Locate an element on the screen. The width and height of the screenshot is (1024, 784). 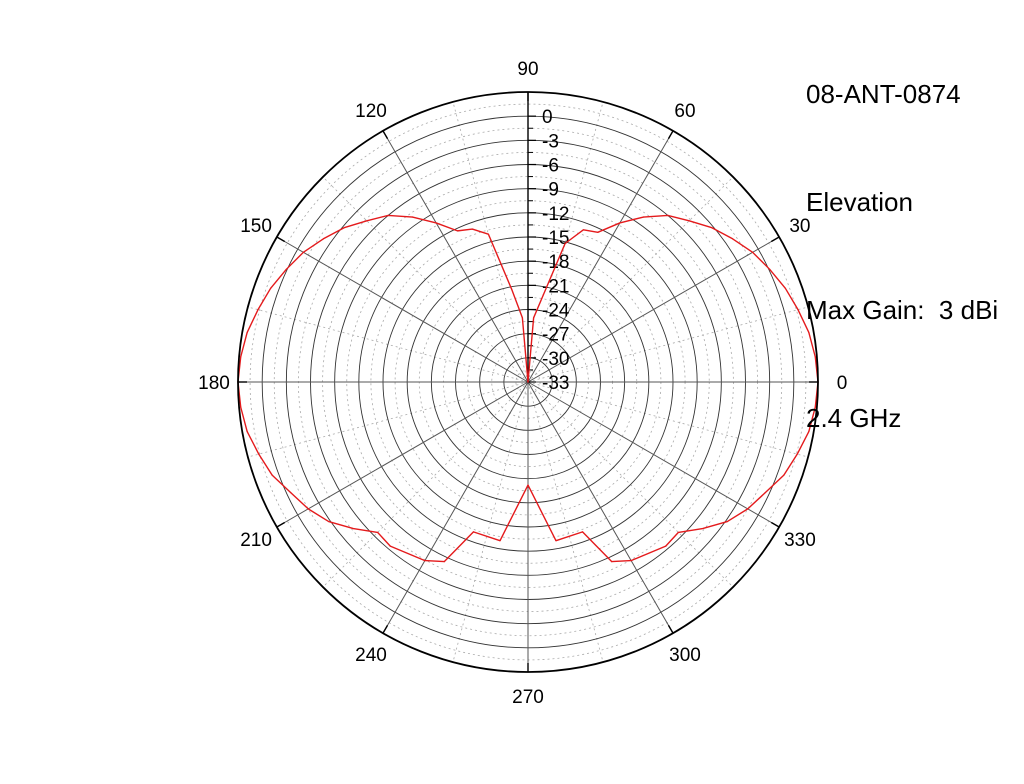
max-gain: Max Gain: 3 dBi is located at coordinates (902, 310).